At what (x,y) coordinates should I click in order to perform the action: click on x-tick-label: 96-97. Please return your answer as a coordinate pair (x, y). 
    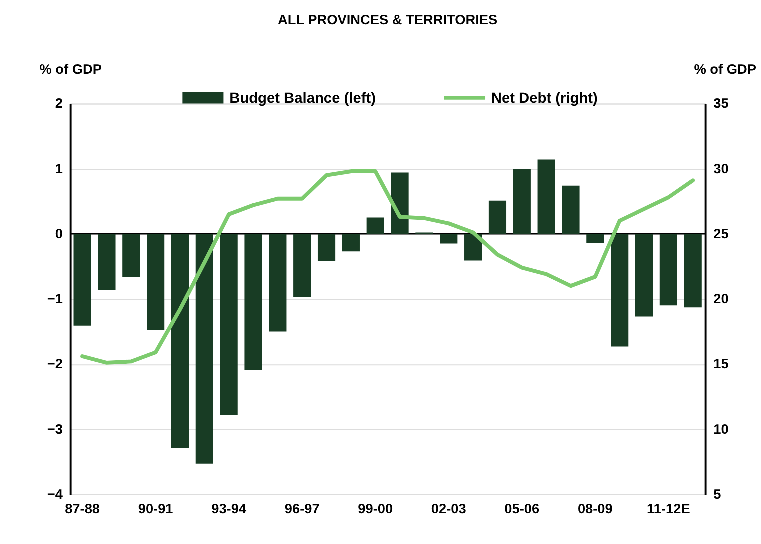
    Looking at the image, I should click on (302, 509).